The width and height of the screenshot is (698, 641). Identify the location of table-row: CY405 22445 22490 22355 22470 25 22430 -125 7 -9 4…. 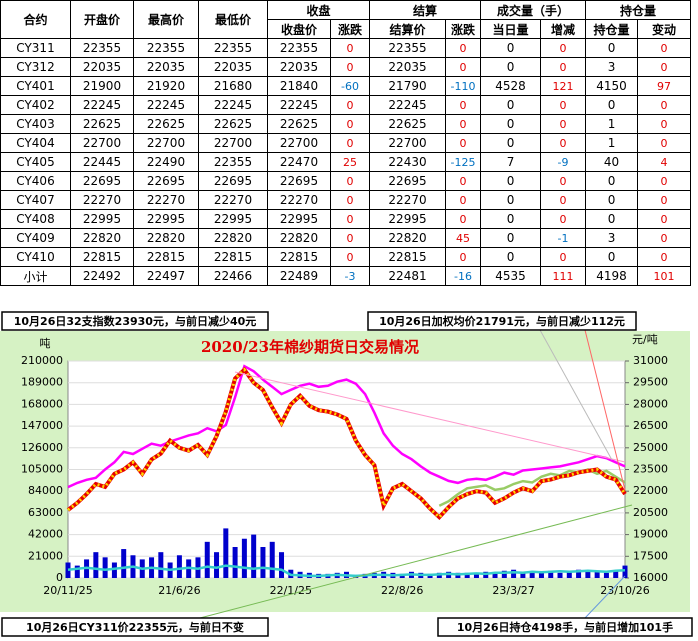
(346, 162).